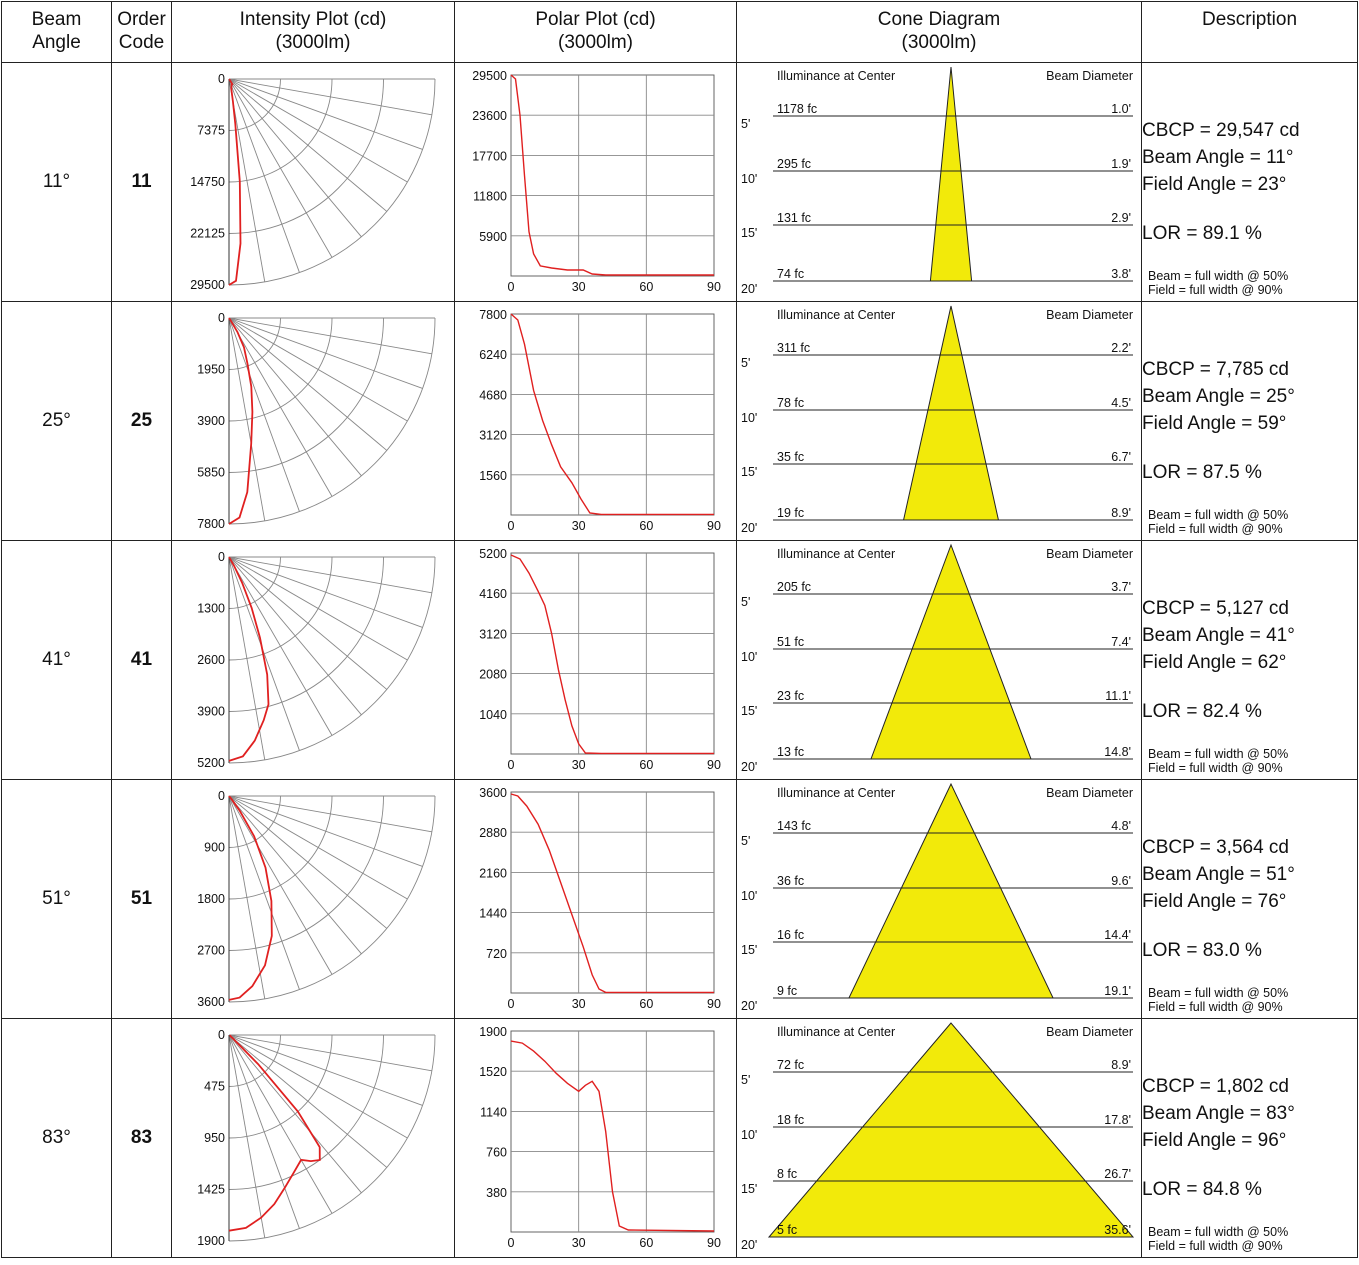 The width and height of the screenshot is (1359, 1265). I want to click on intensity-plot-cell: 0 900 1800 2700 3600, so click(313, 899).